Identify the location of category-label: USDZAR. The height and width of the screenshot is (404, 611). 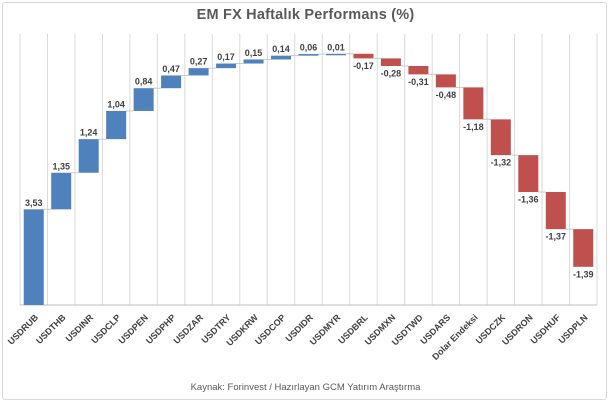
(188, 329).